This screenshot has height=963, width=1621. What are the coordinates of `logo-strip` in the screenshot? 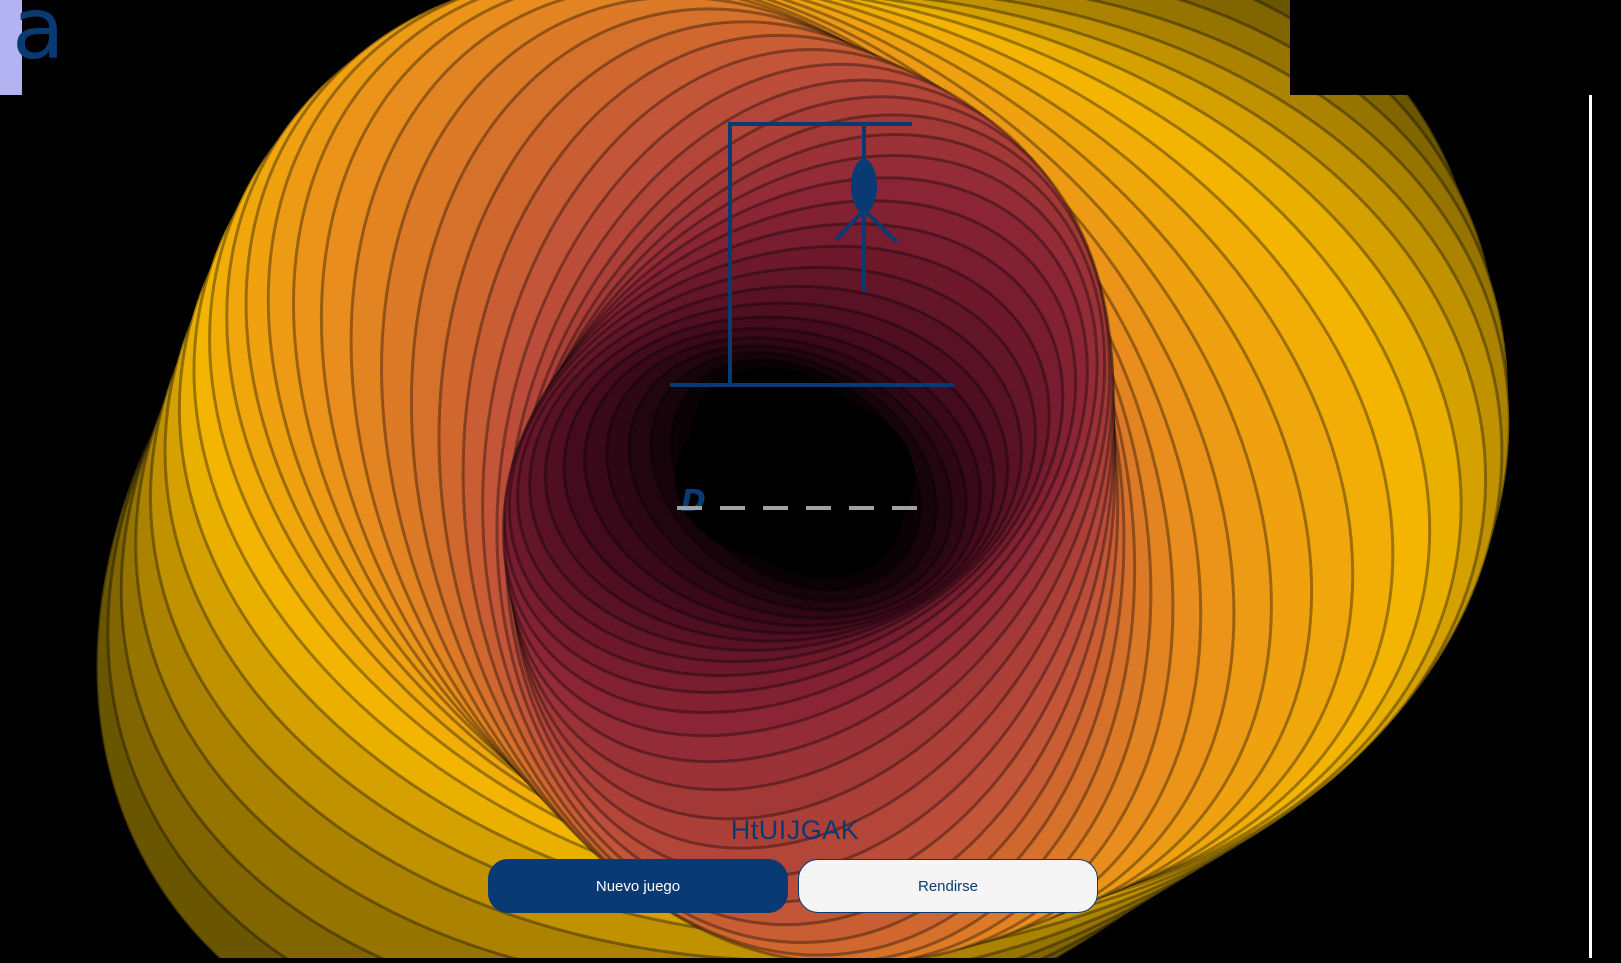 It's located at (11, 47).